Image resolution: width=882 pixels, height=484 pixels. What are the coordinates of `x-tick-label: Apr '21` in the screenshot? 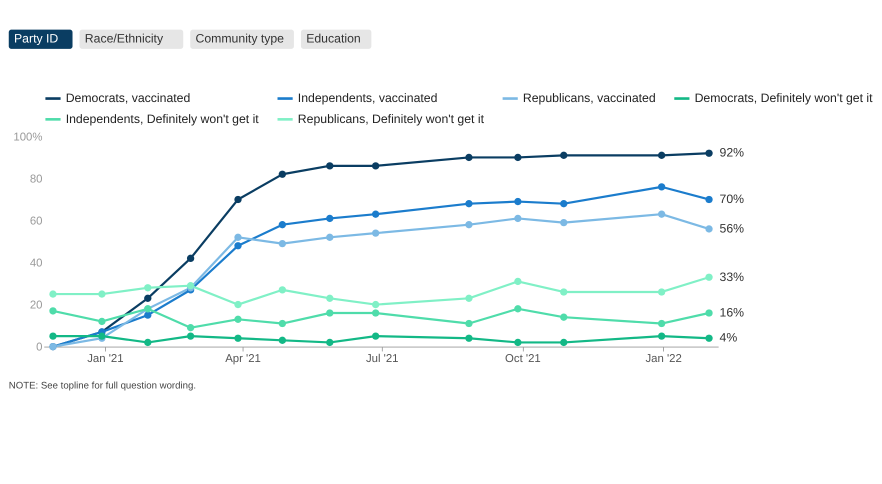 It's located at (243, 358).